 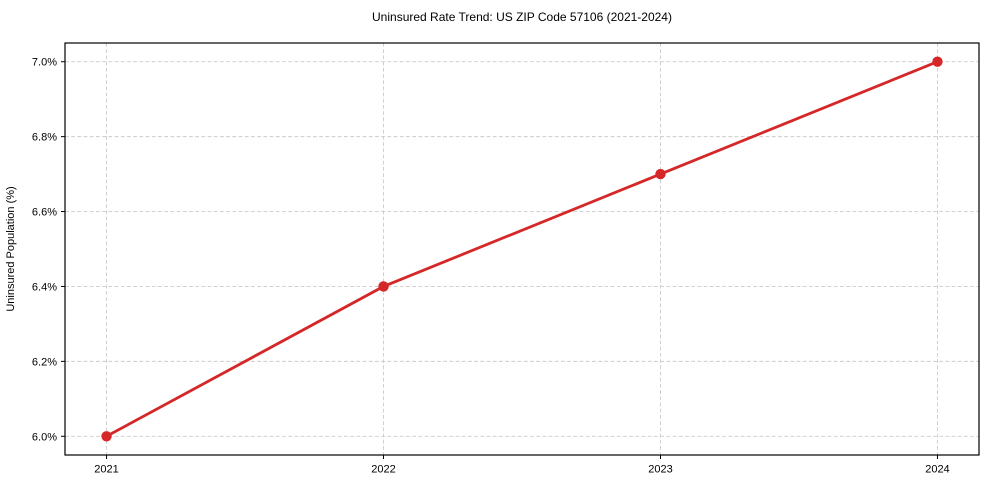 What do you see at coordinates (44, 437) in the screenshot?
I see `y-tick-label: 6.0%` at bounding box center [44, 437].